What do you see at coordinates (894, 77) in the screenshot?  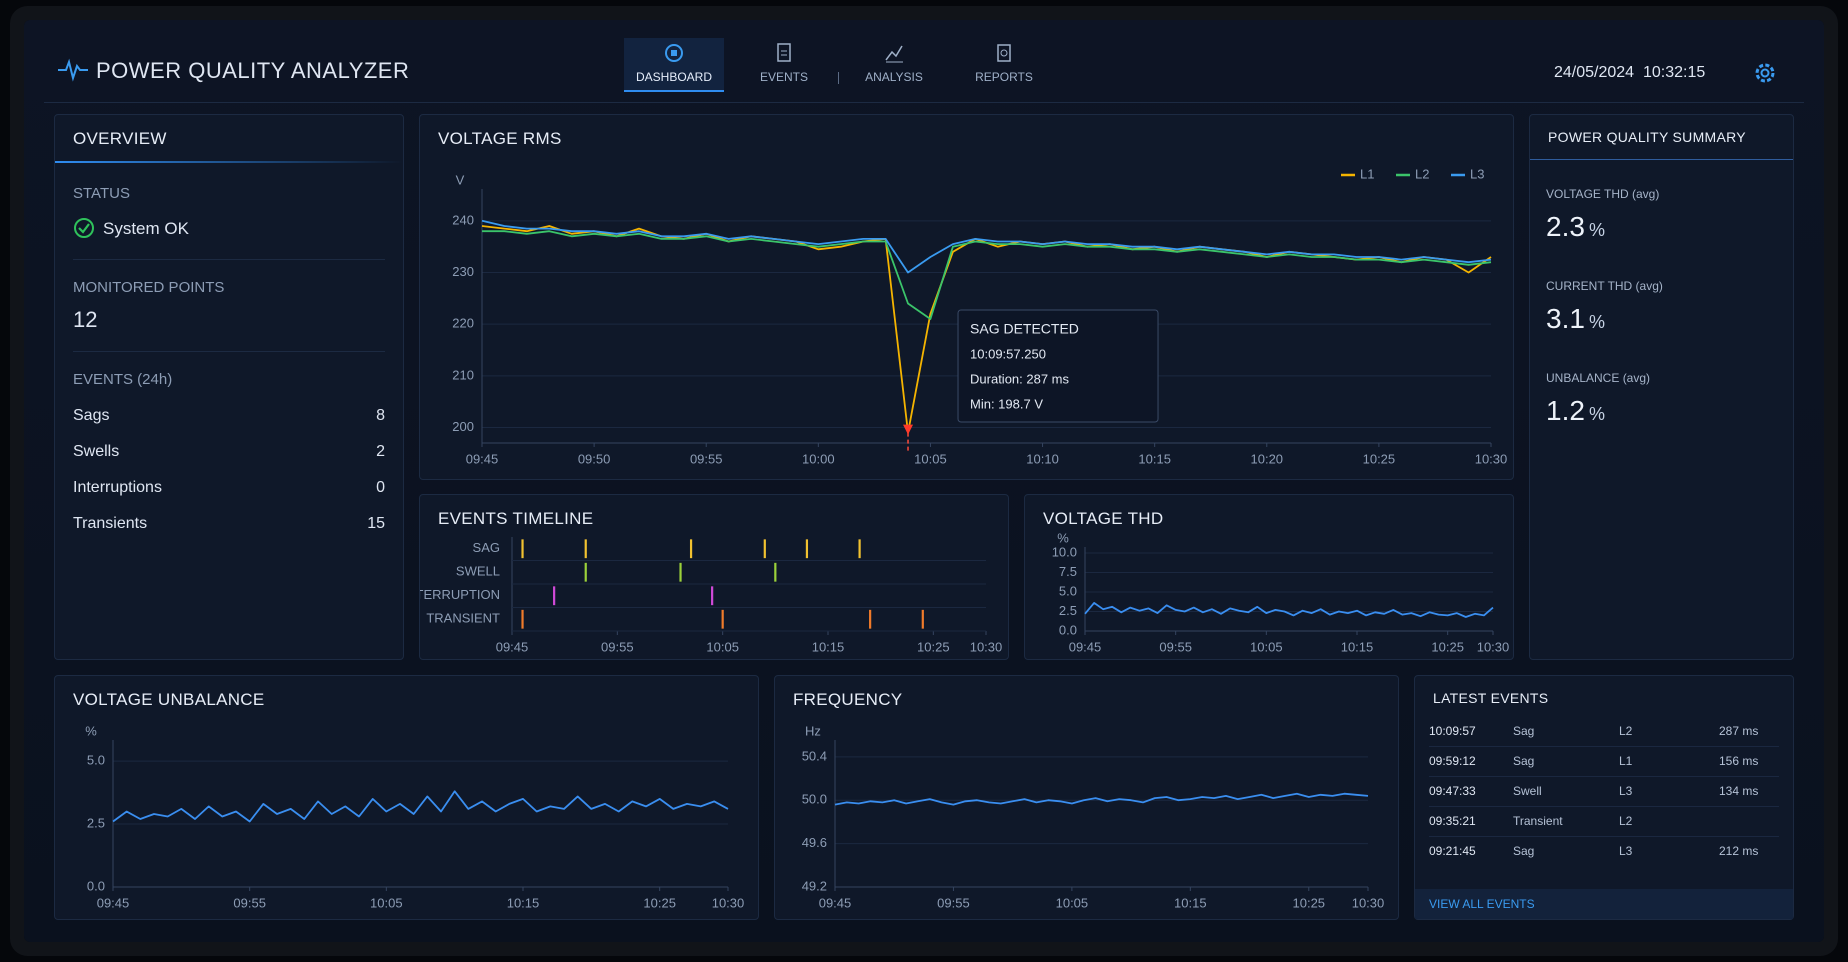 I see `nav-label: ANALYSIS` at bounding box center [894, 77].